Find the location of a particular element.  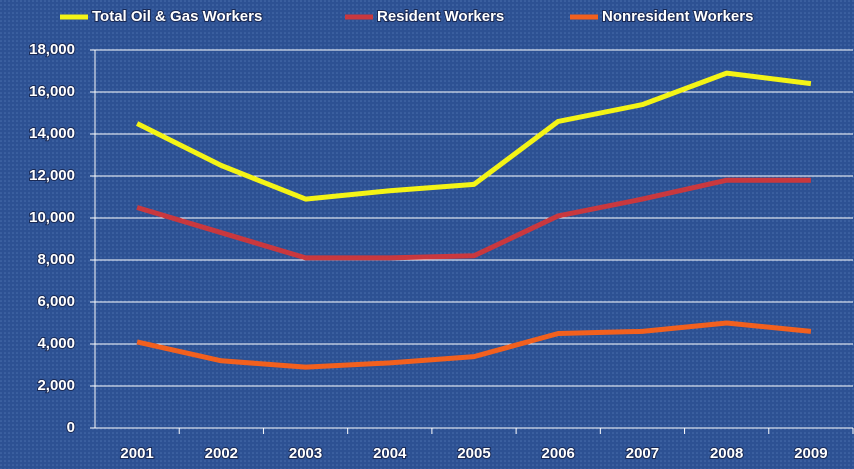

y-tick-label: 12,000 is located at coordinates (52, 175).